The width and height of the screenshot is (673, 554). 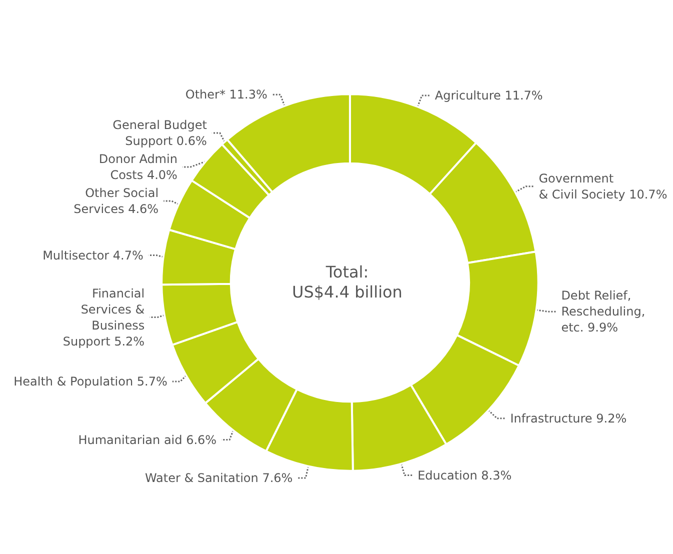 What do you see at coordinates (91, 381) in the screenshot?
I see `slice-label: Health & Population 5.7%` at bounding box center [91, 381].